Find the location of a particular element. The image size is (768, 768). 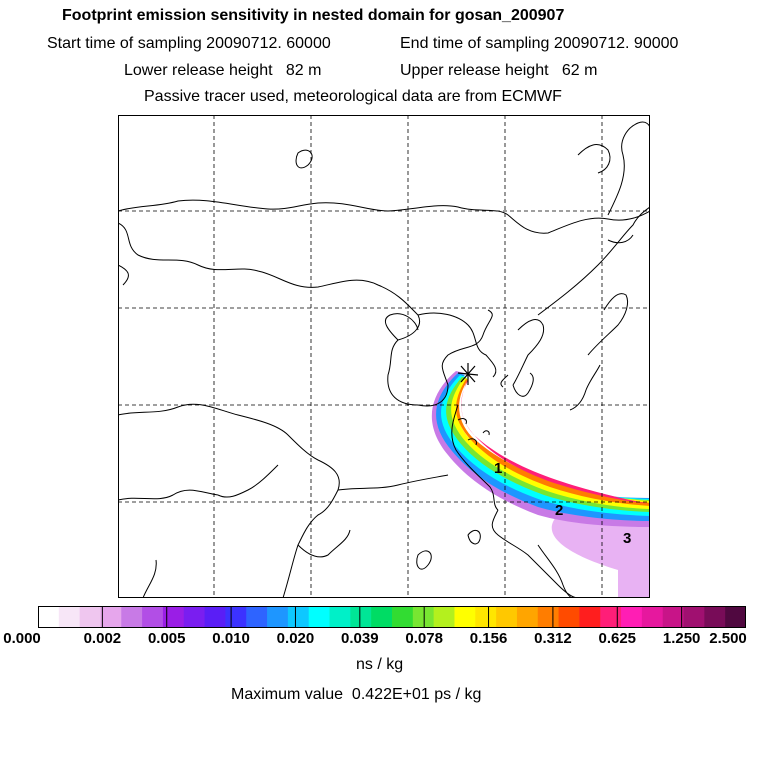

plume-marker-2: 2 is located at coordinates (559, 510).